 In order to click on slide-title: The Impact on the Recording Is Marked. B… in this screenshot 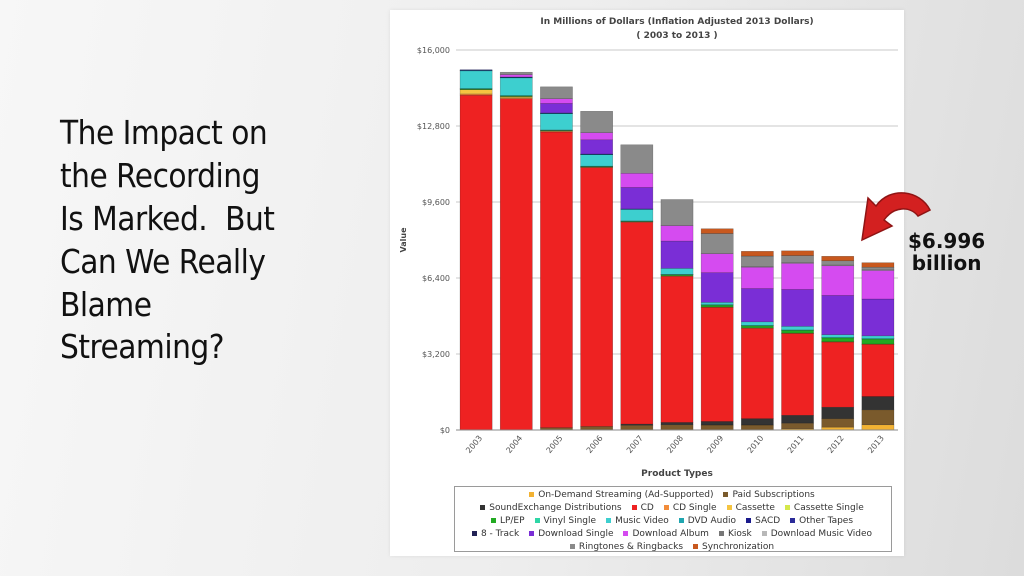, I will do `click(220, 240)`.